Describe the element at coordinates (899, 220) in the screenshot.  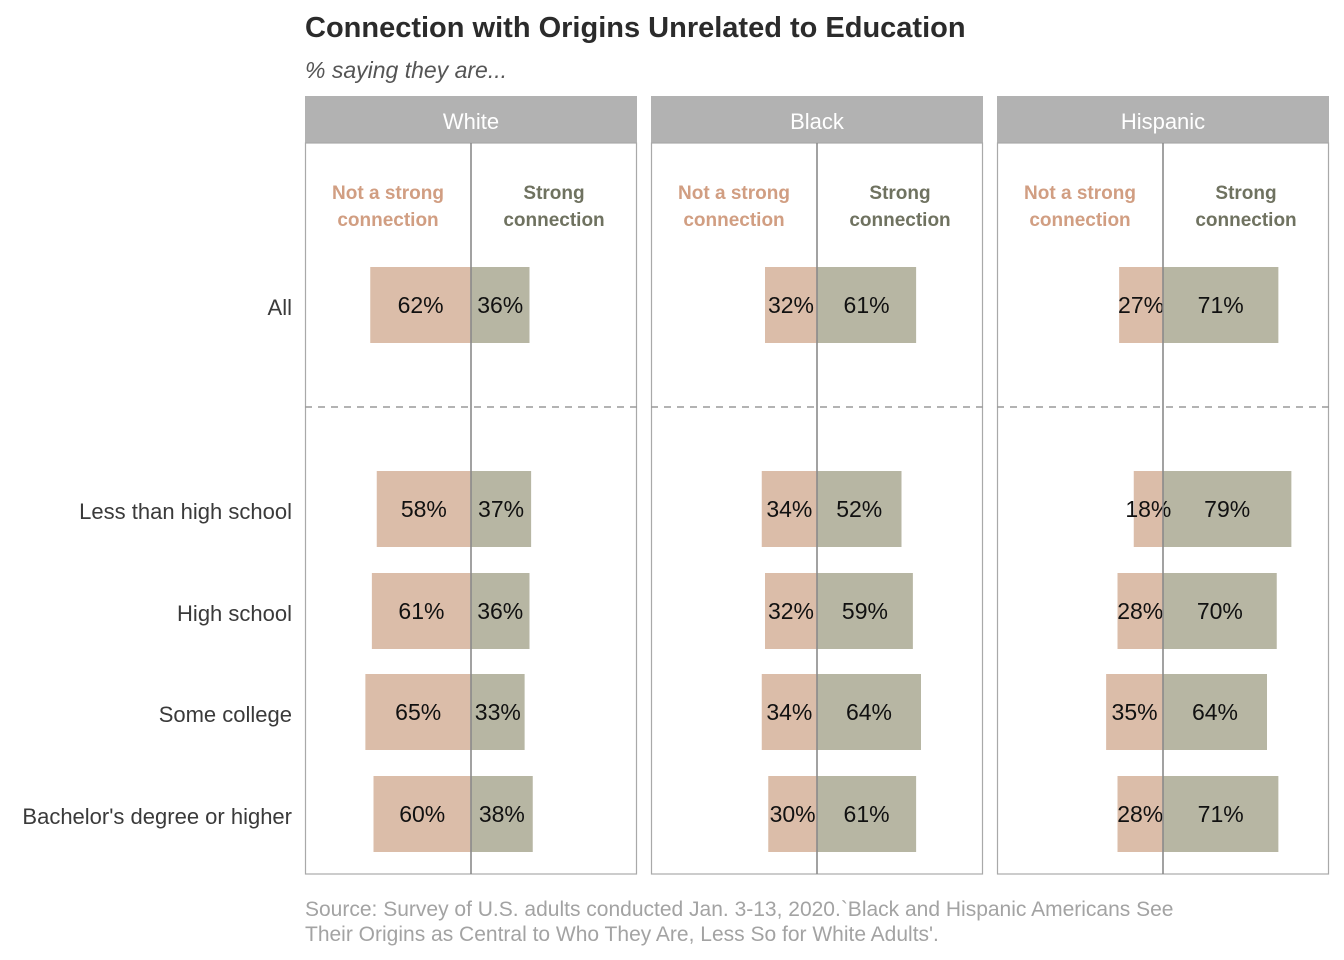
I see `header-strong-black-line-2: connection` at that location.